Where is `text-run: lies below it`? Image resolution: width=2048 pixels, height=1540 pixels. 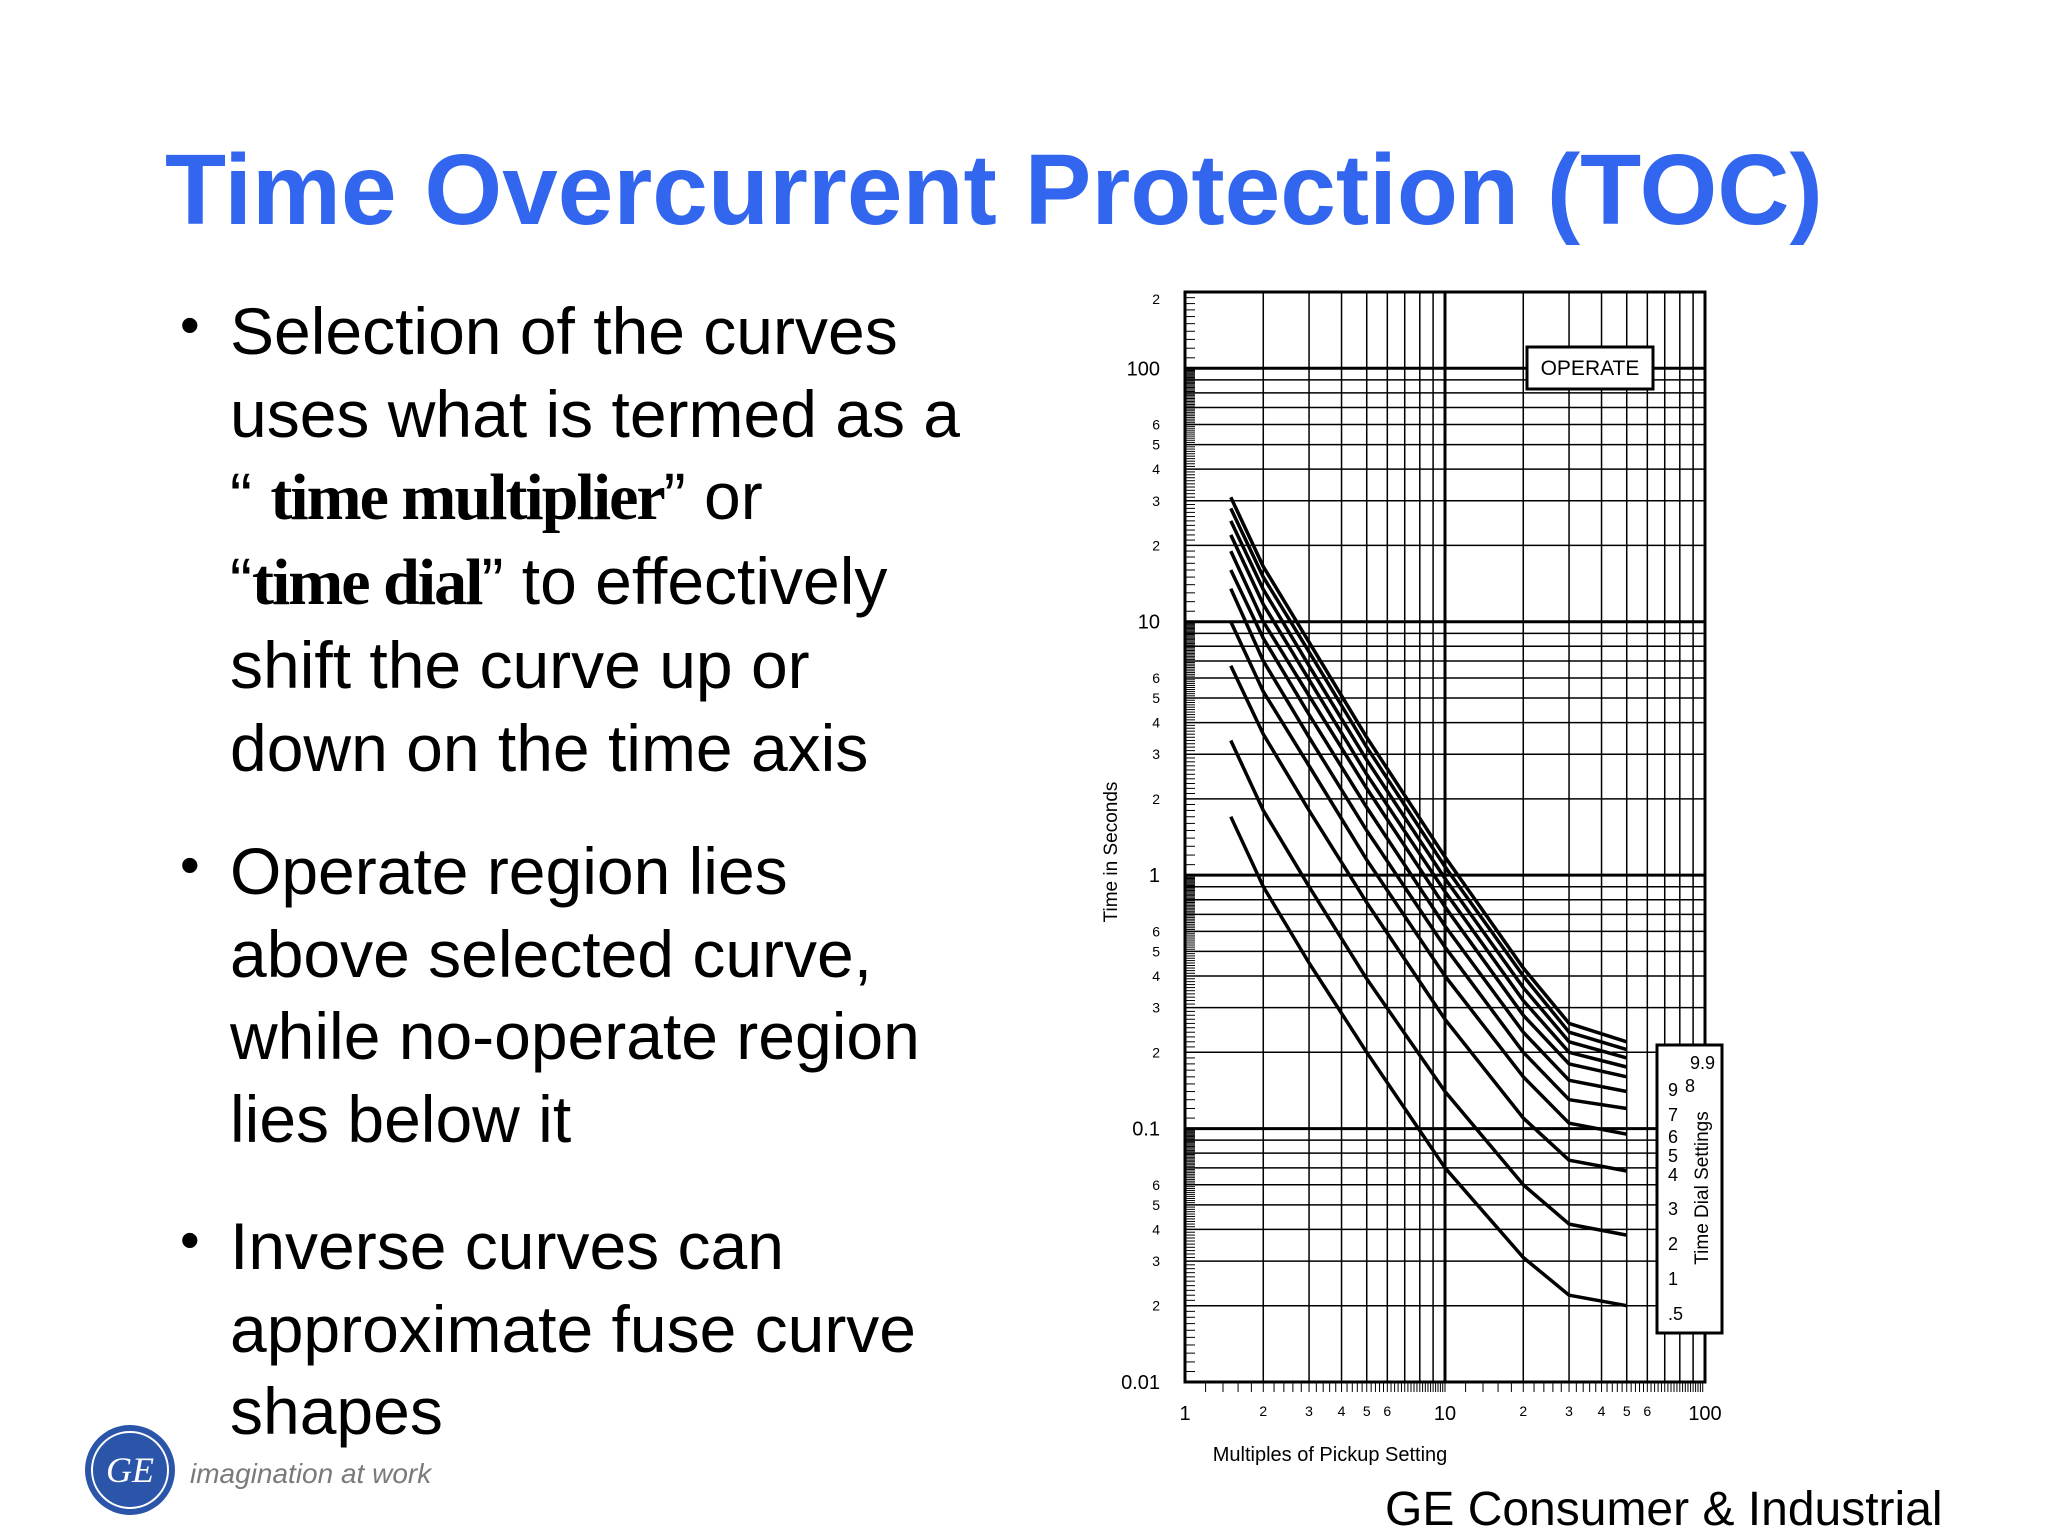
text-run: lies below it is located at coordinates (401, 1118).